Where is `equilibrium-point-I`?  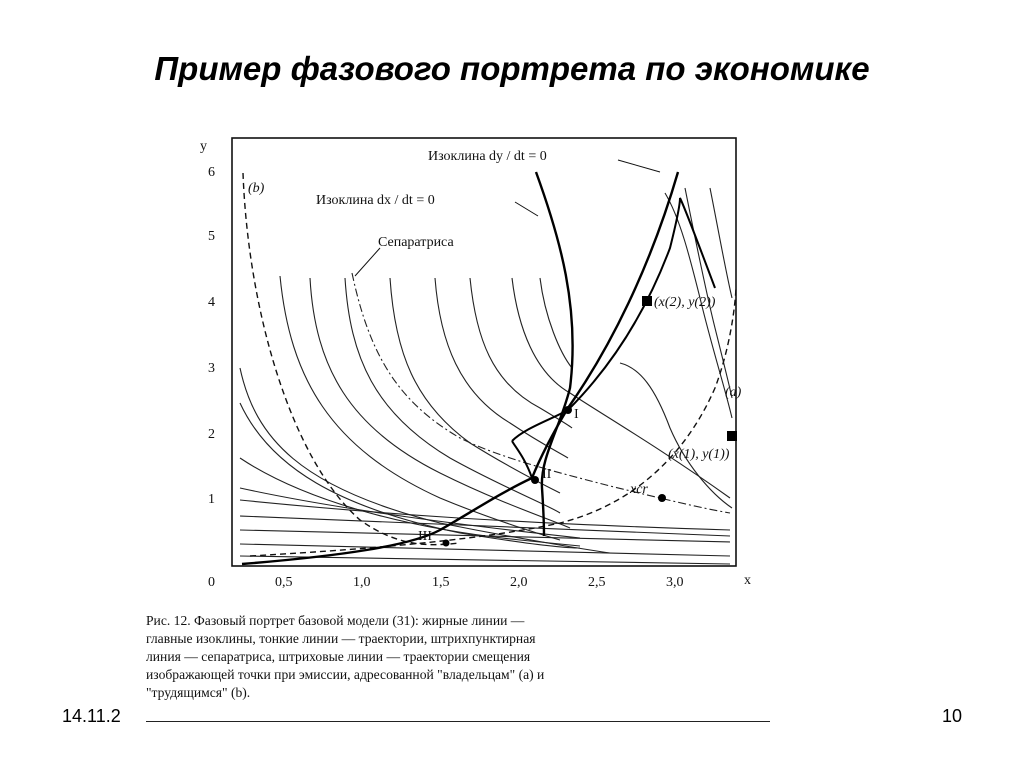 equilibrium-point-I is located at coordinates (568, 410).